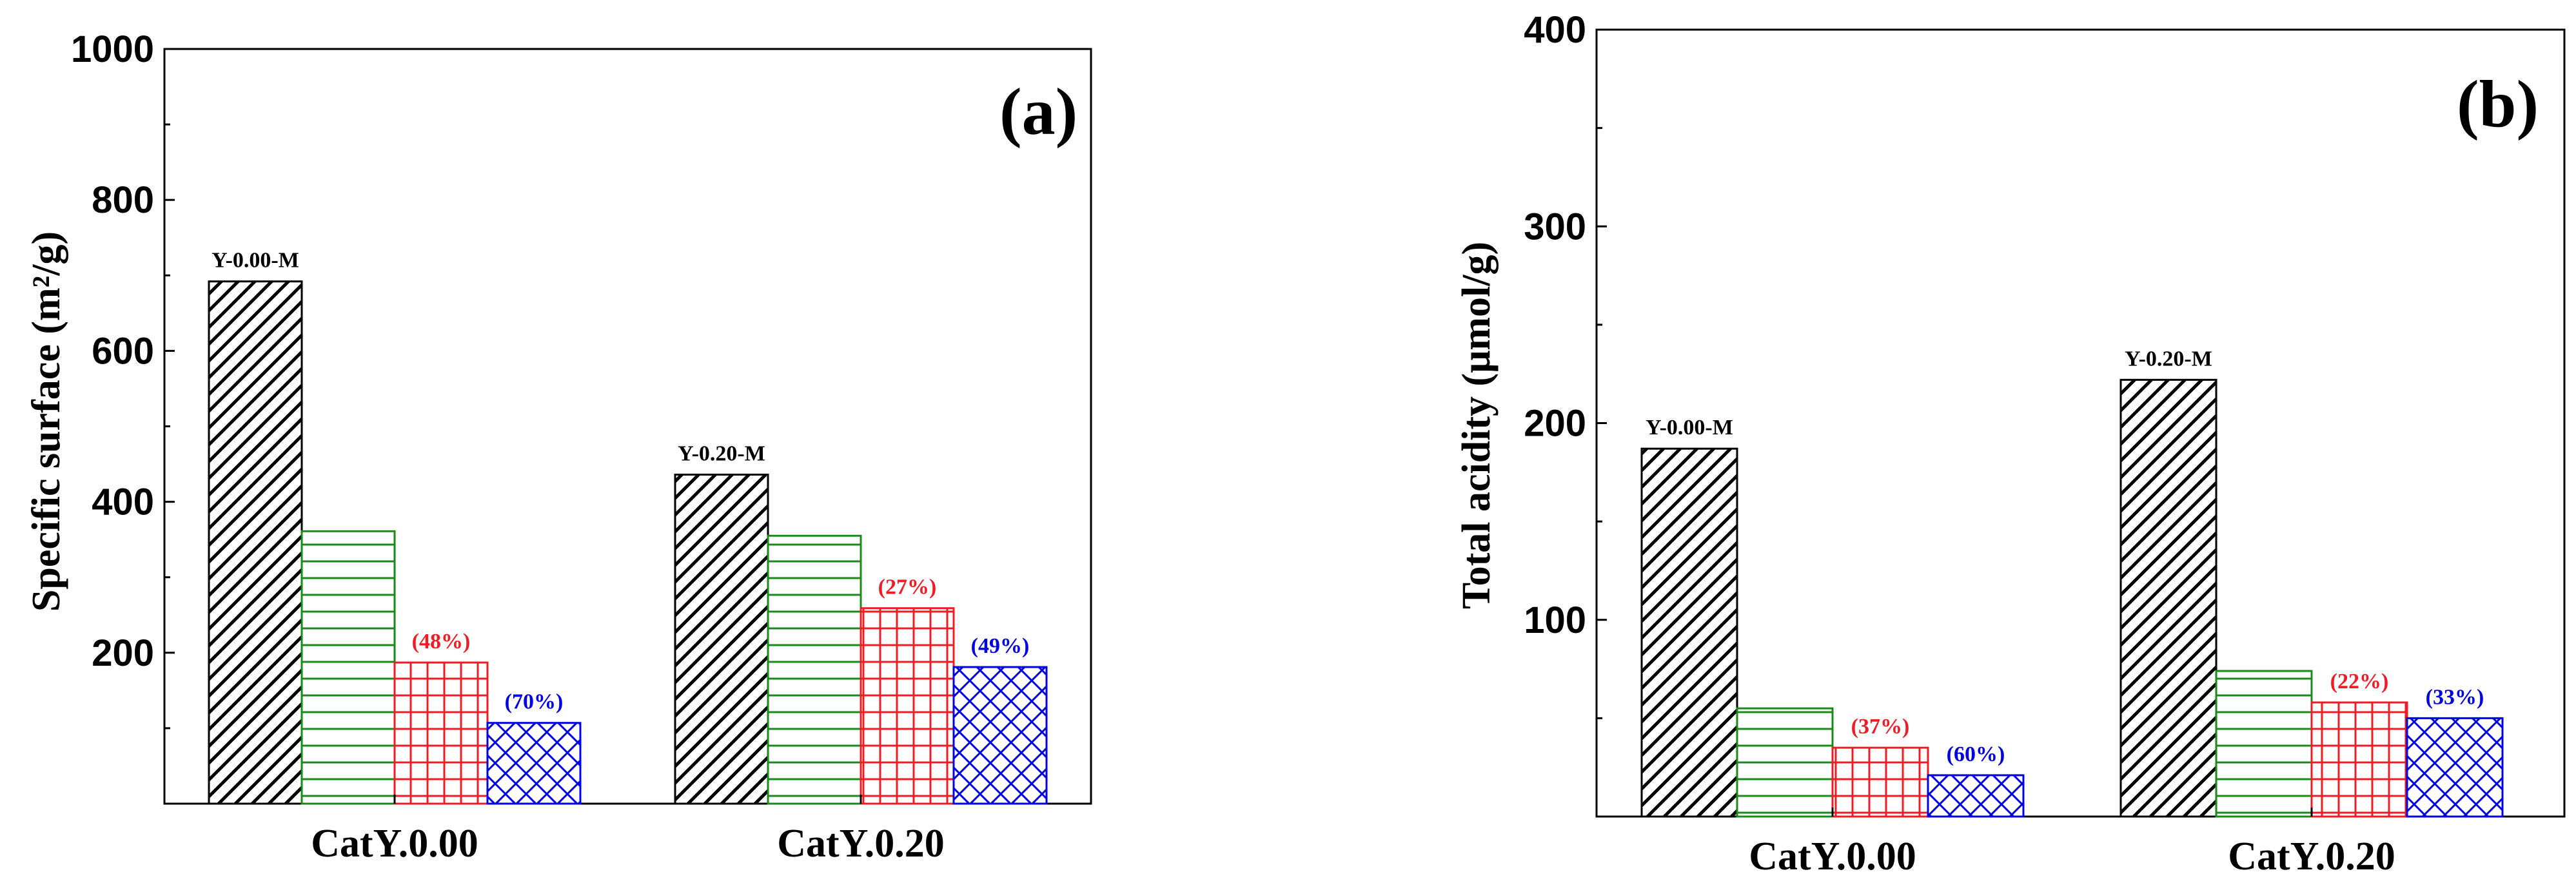  Describe the element at coordinates (1477, 425) in the screenshot. I see `panel-b-y-axis-title: Total acidity (μmol/g)` at that location.